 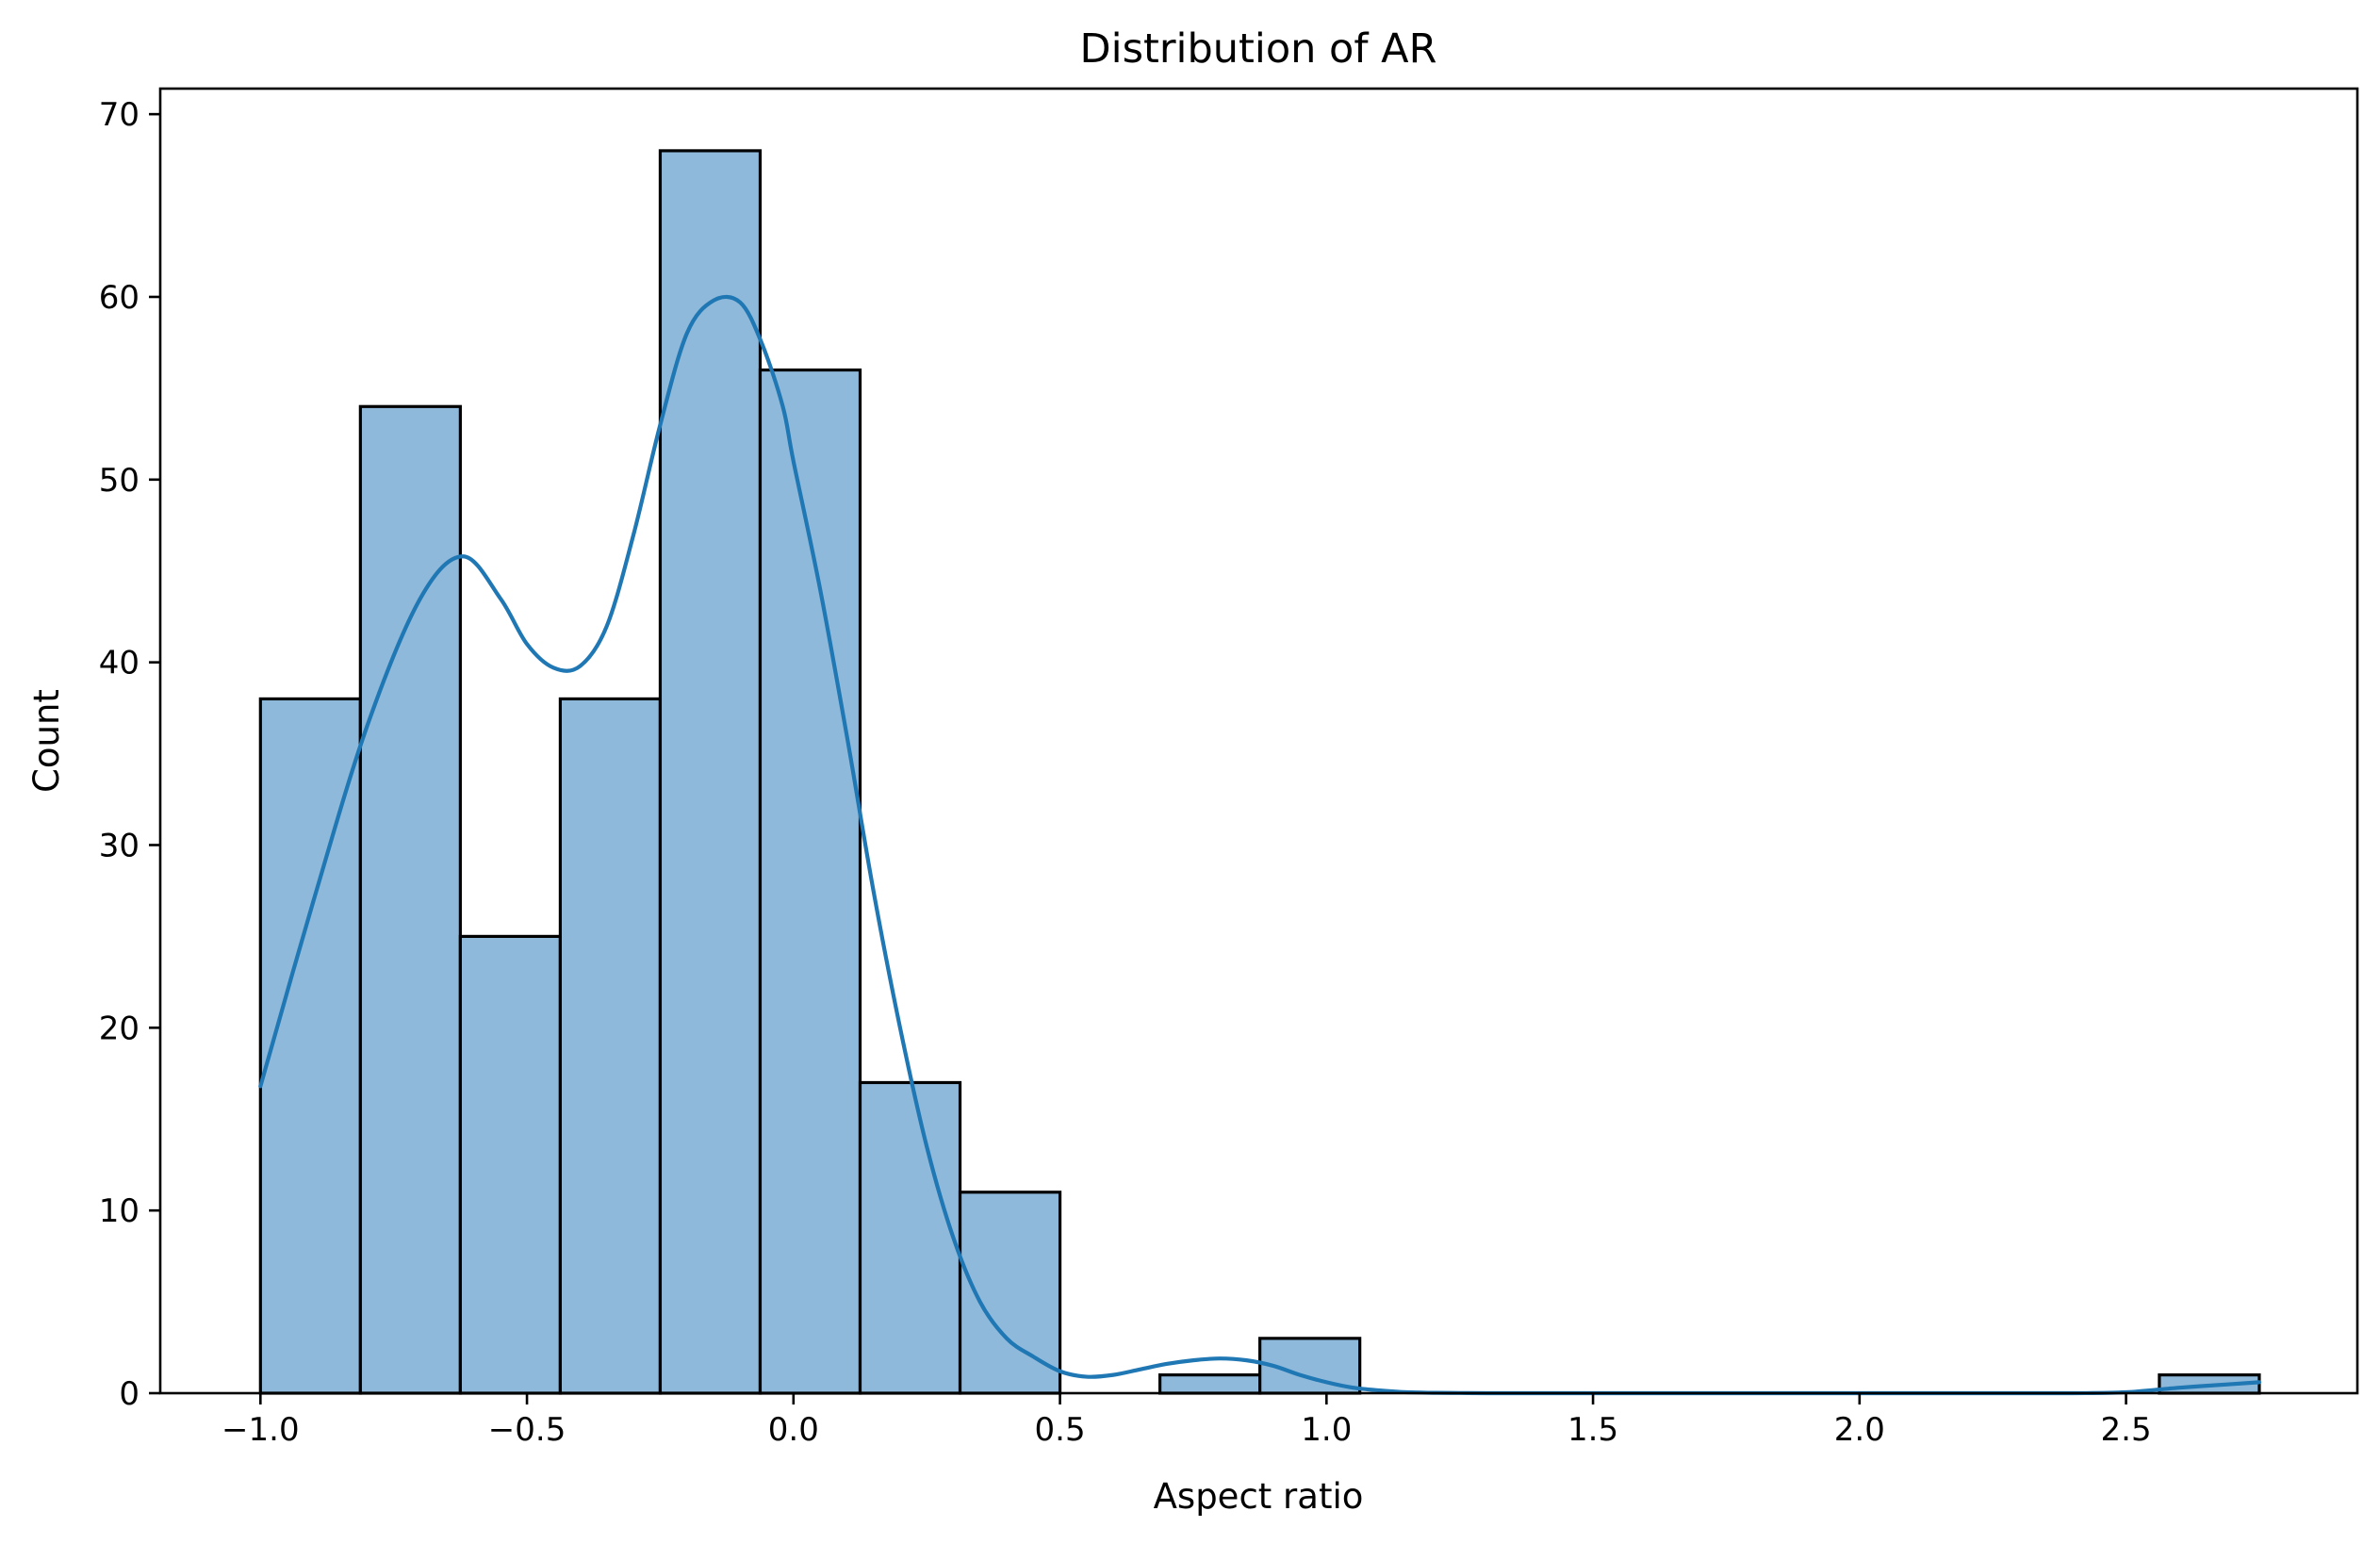 What do you see at coordinates (119, 298) in the screenshot?
I see `y-tick-label: 60` at bounding box center [119, 298].